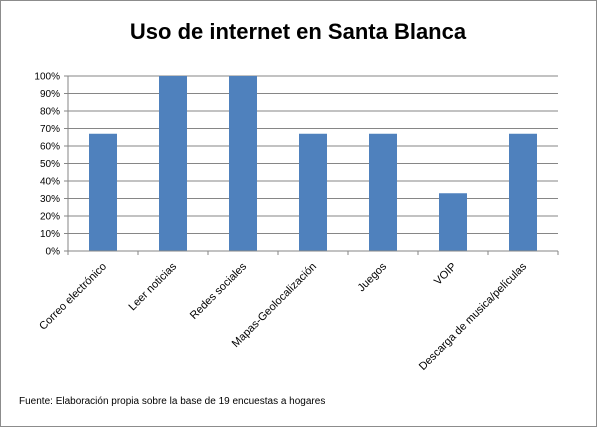  I want to click on y-tick-label: 80%, so click(50, 112).